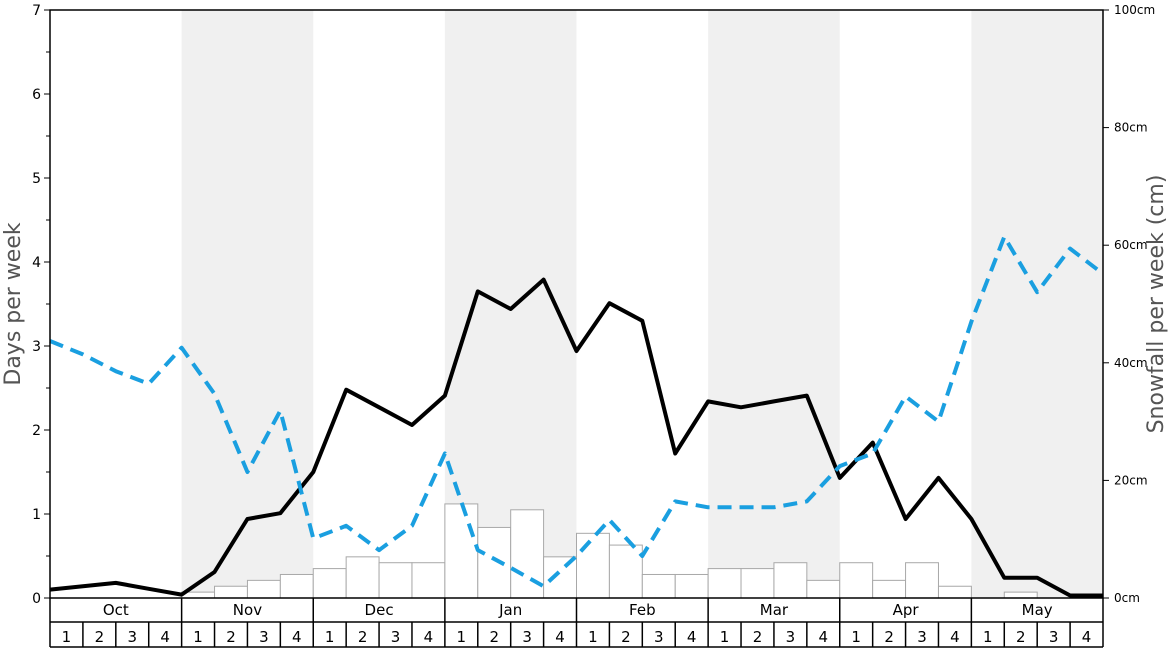 The image size is (1168, 648). I want to click on y-axis-title-right: Snowfall per week (cm), so click(1156, 304).